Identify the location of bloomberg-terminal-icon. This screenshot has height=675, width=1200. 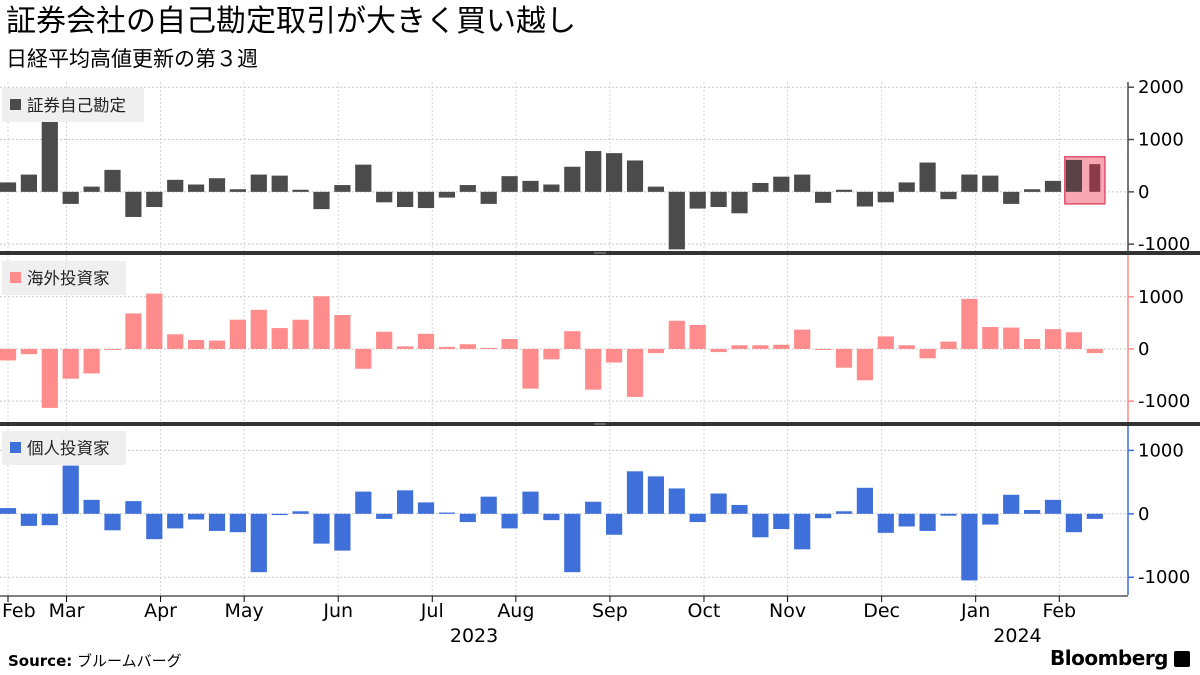
(1182, 659).